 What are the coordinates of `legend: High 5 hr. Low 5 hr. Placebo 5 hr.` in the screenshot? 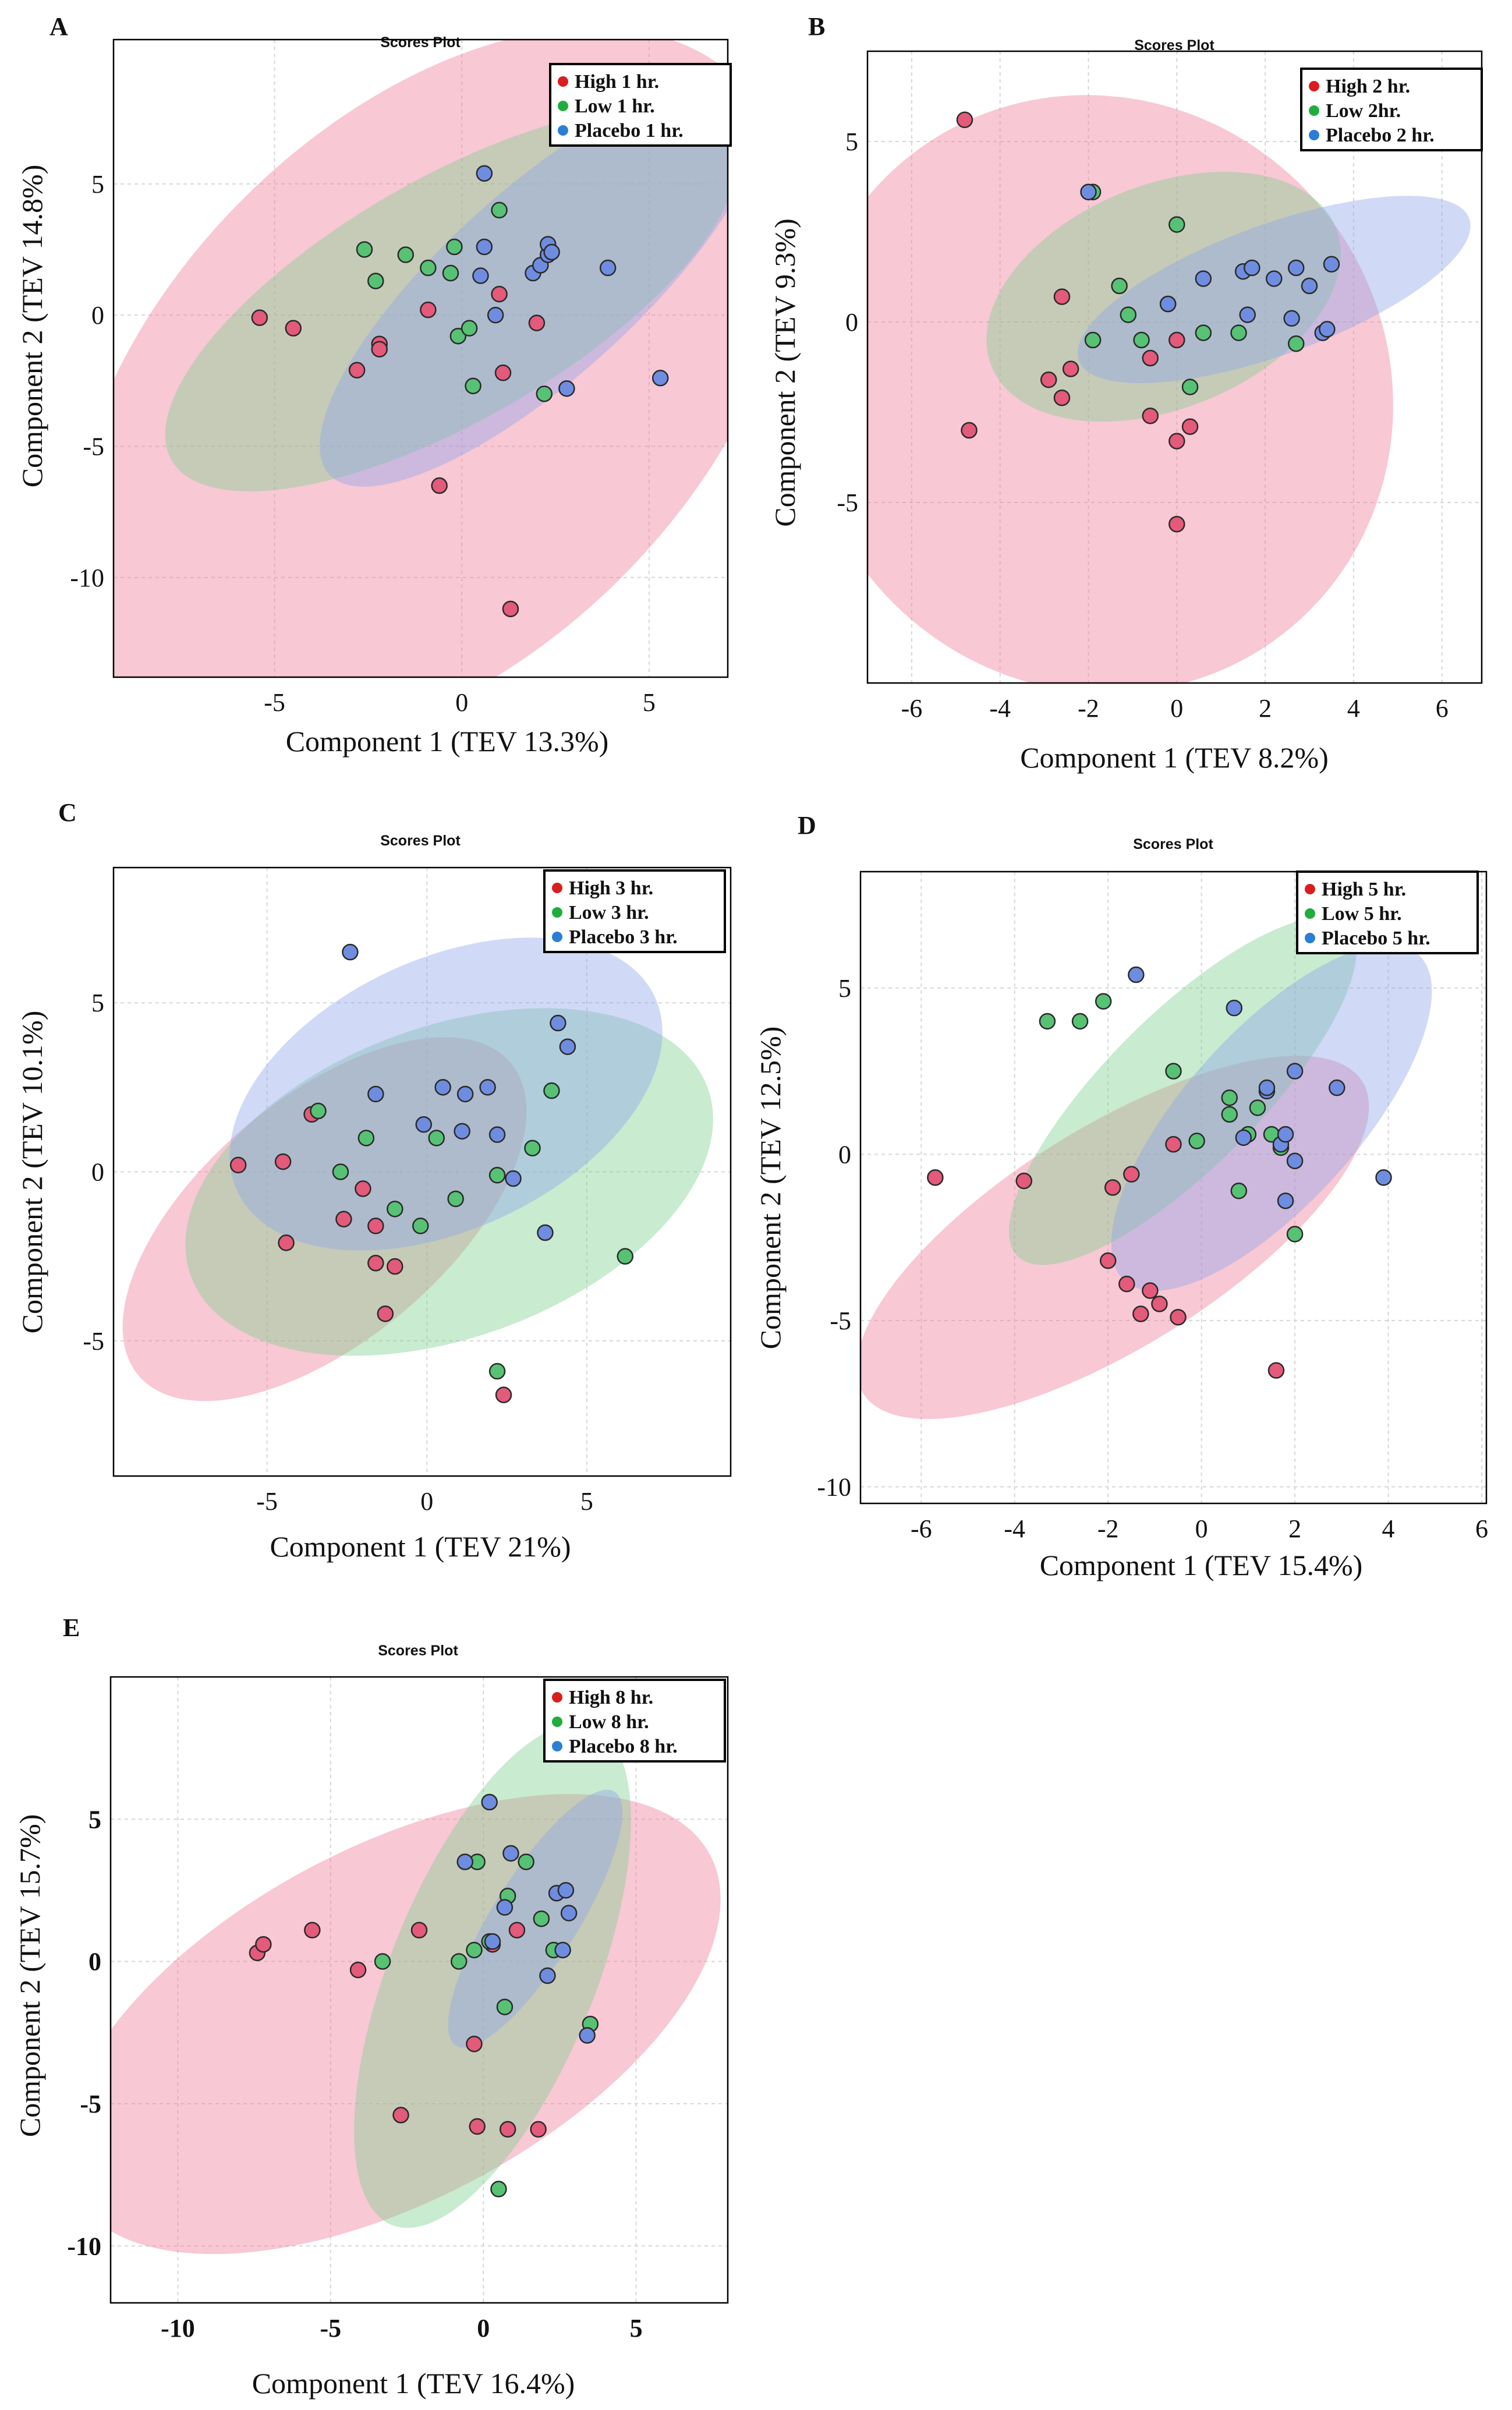 It's located at (1387, 912).